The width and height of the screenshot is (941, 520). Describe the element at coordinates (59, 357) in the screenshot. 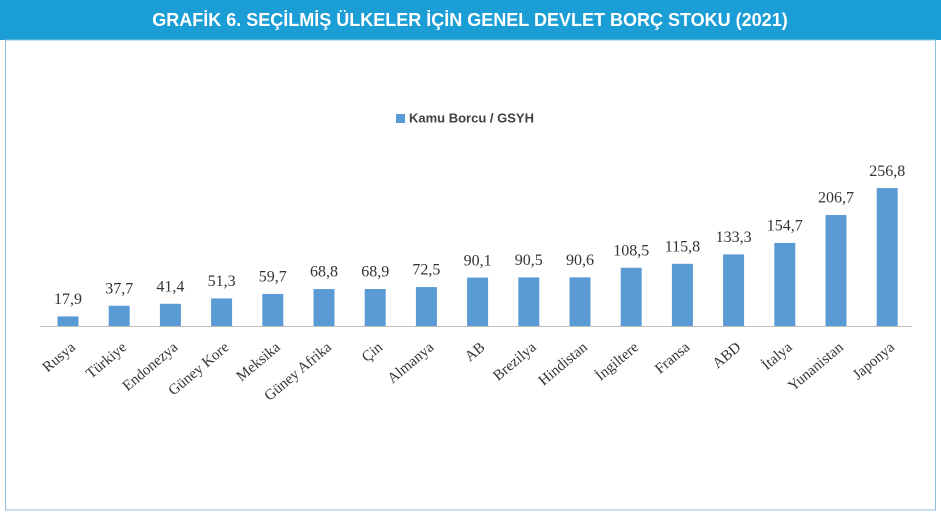

I see `x-tick-label: Rusya` at that location.